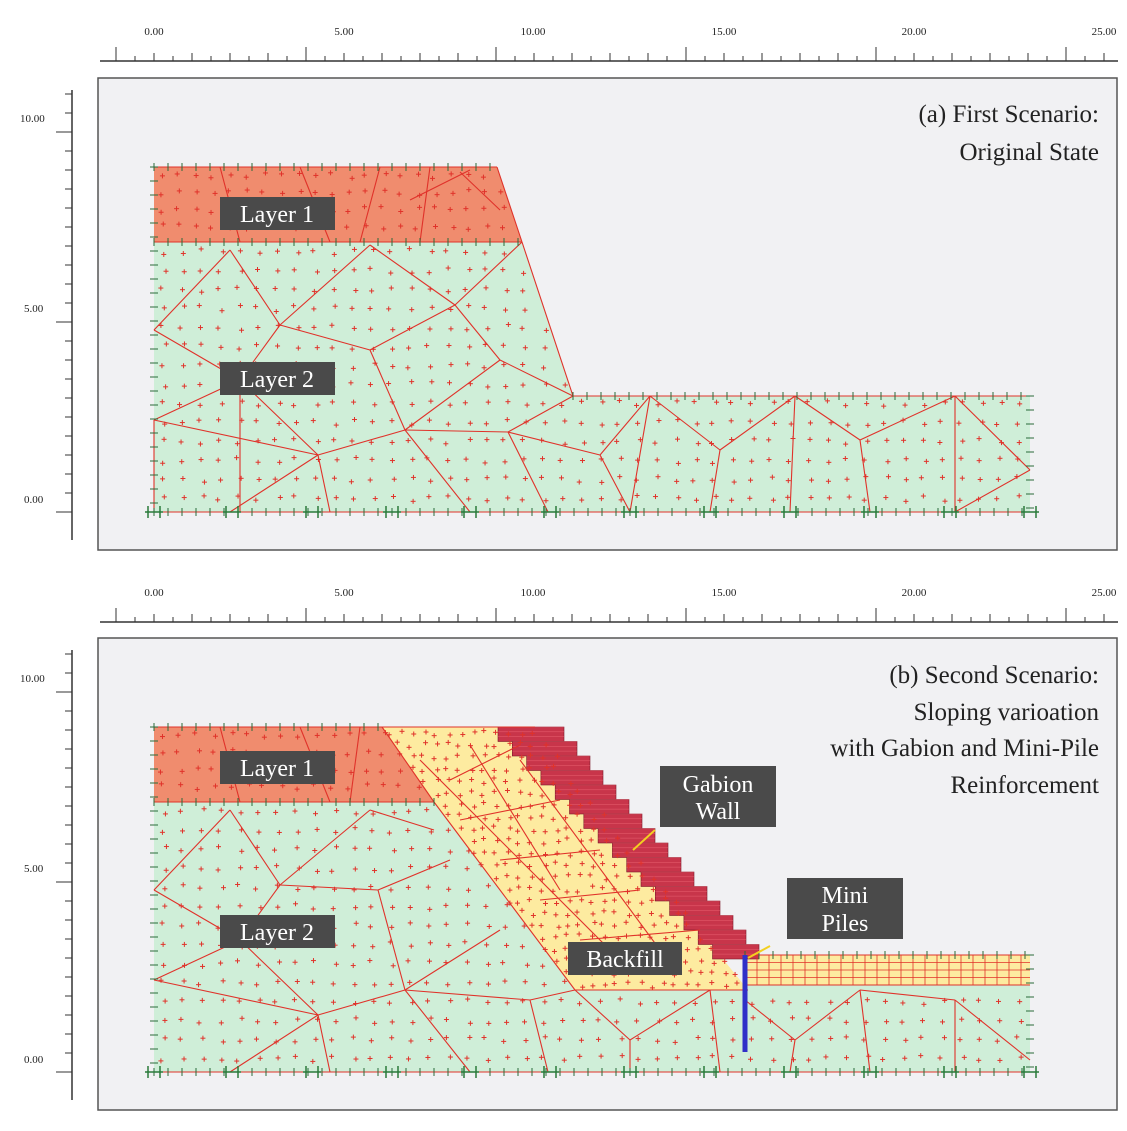  I want to click on svg-text: (a) First Scenario:, so click(1008, 114).